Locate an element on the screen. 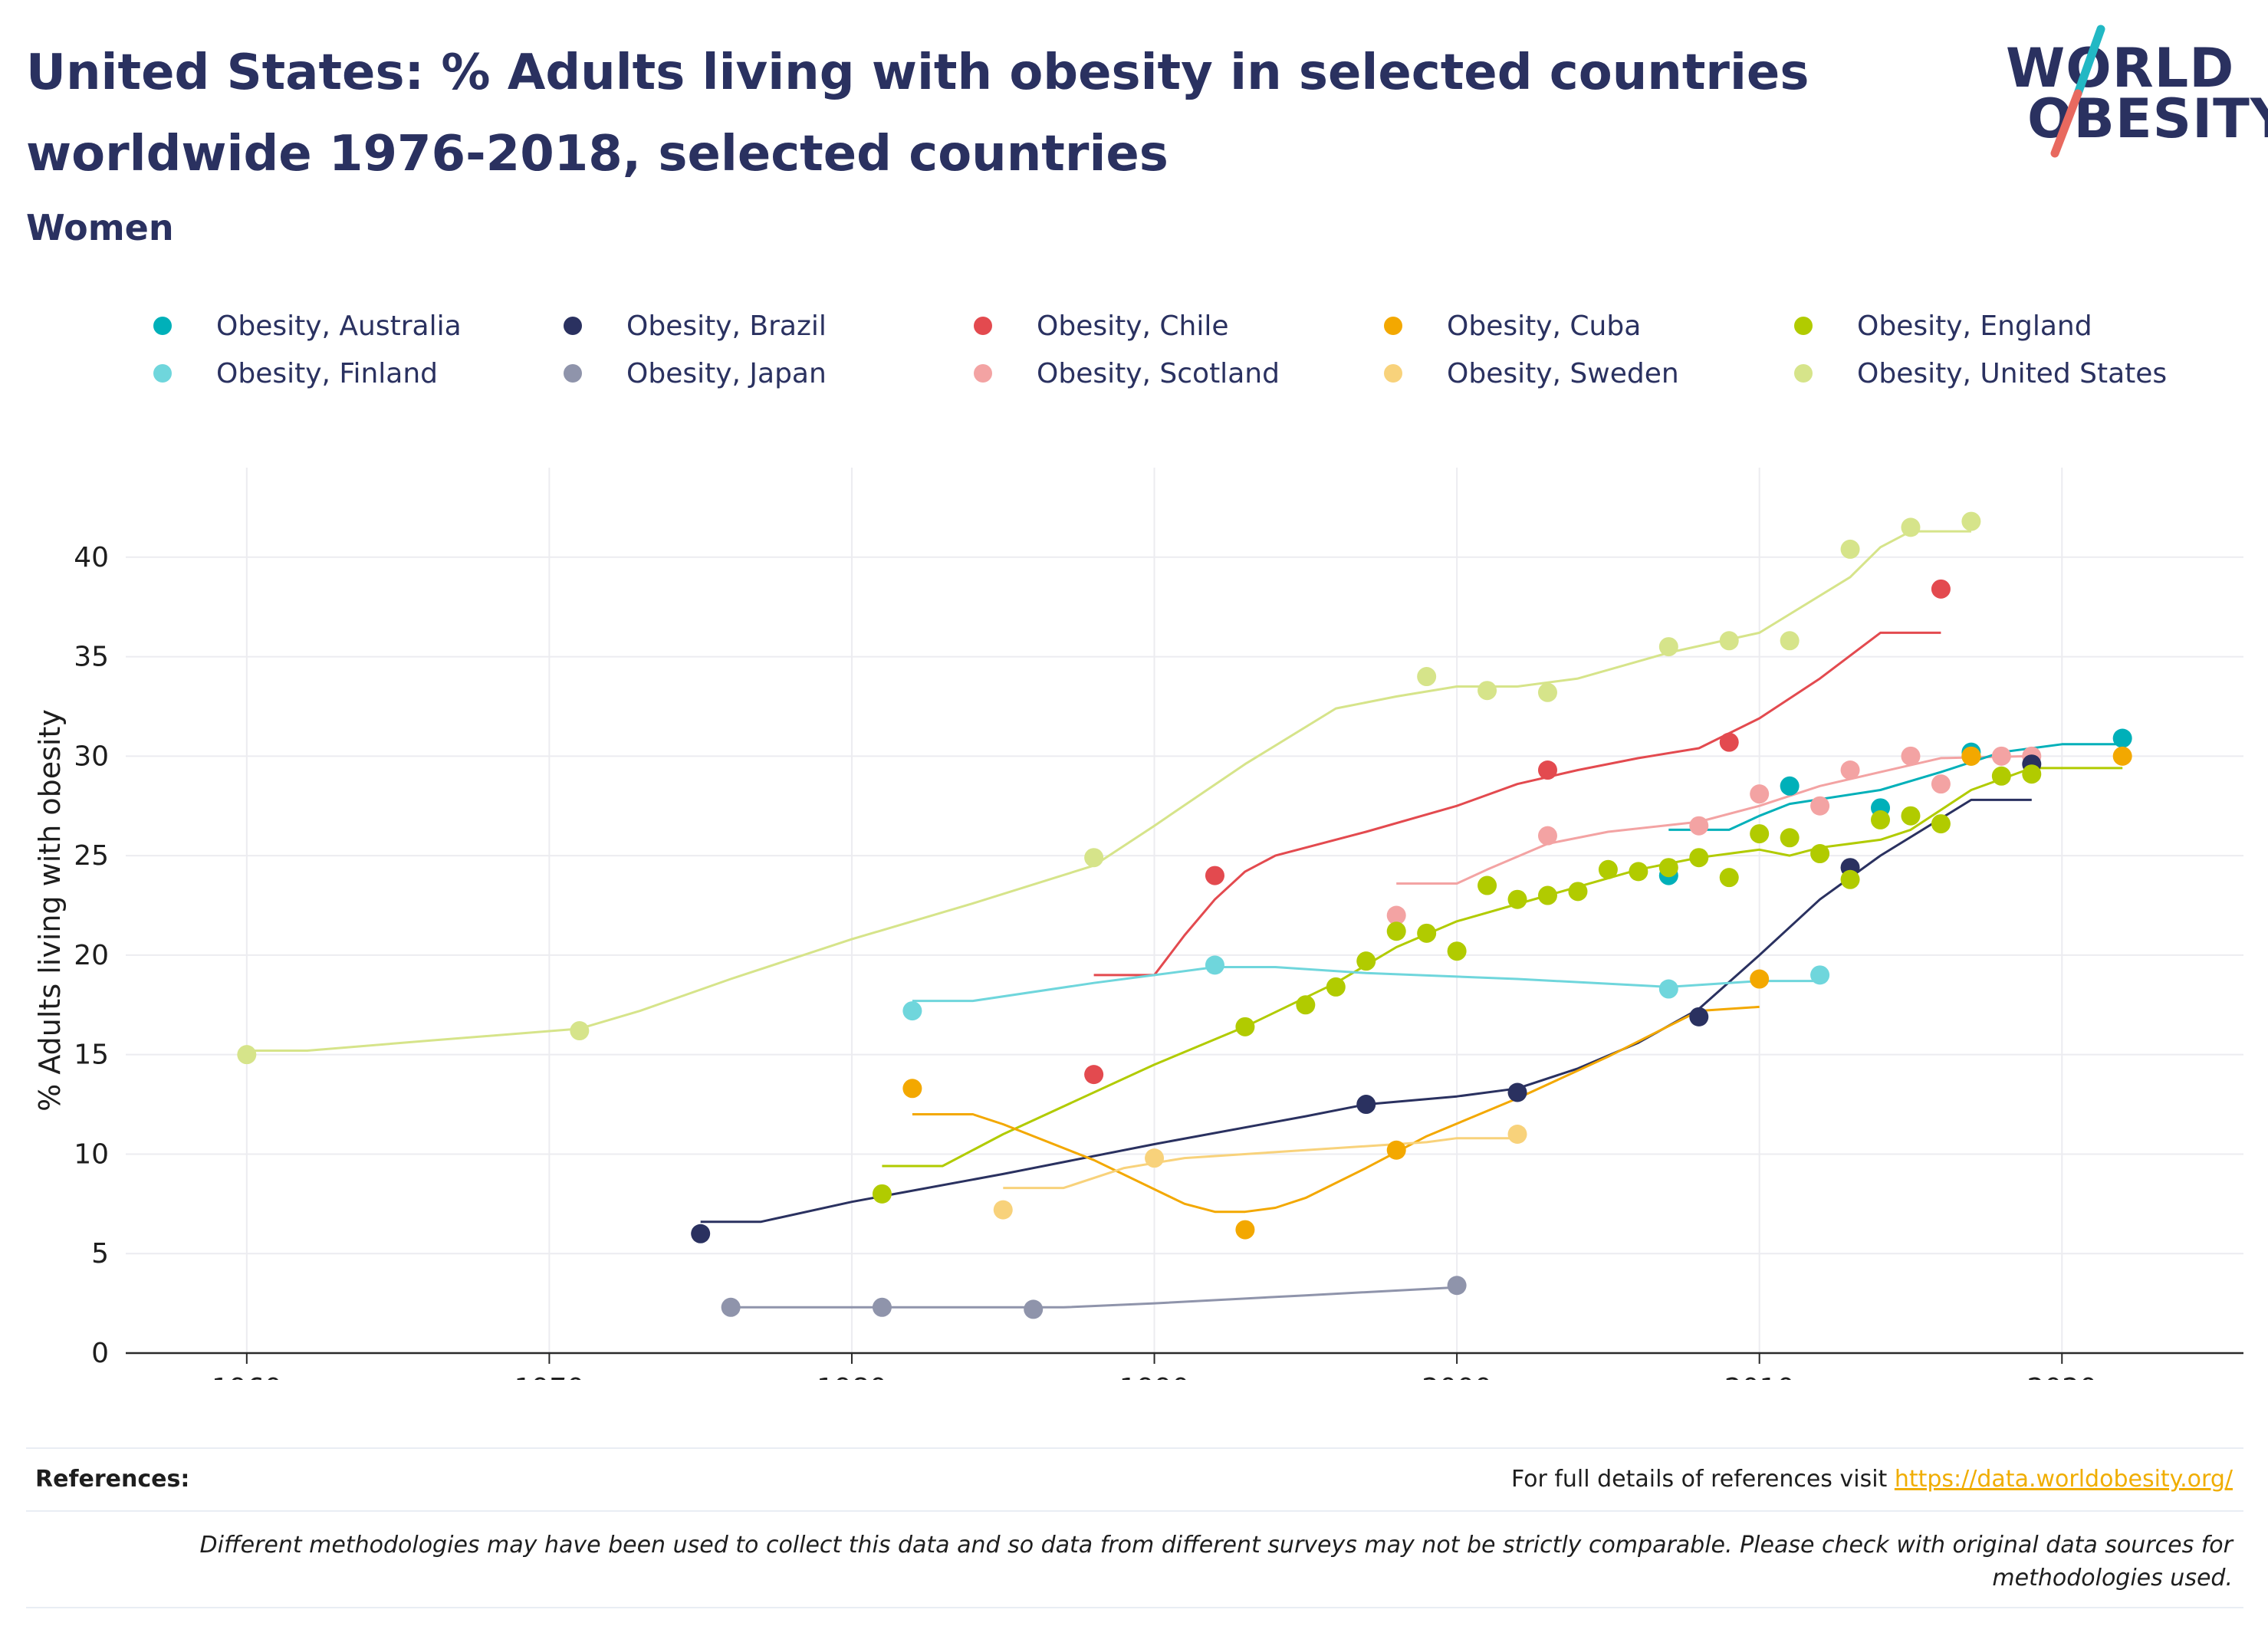 The width and height of the screenshot is (2268, 1649). x-tick-label: 2010 is located at coordinates (1759, 1376).